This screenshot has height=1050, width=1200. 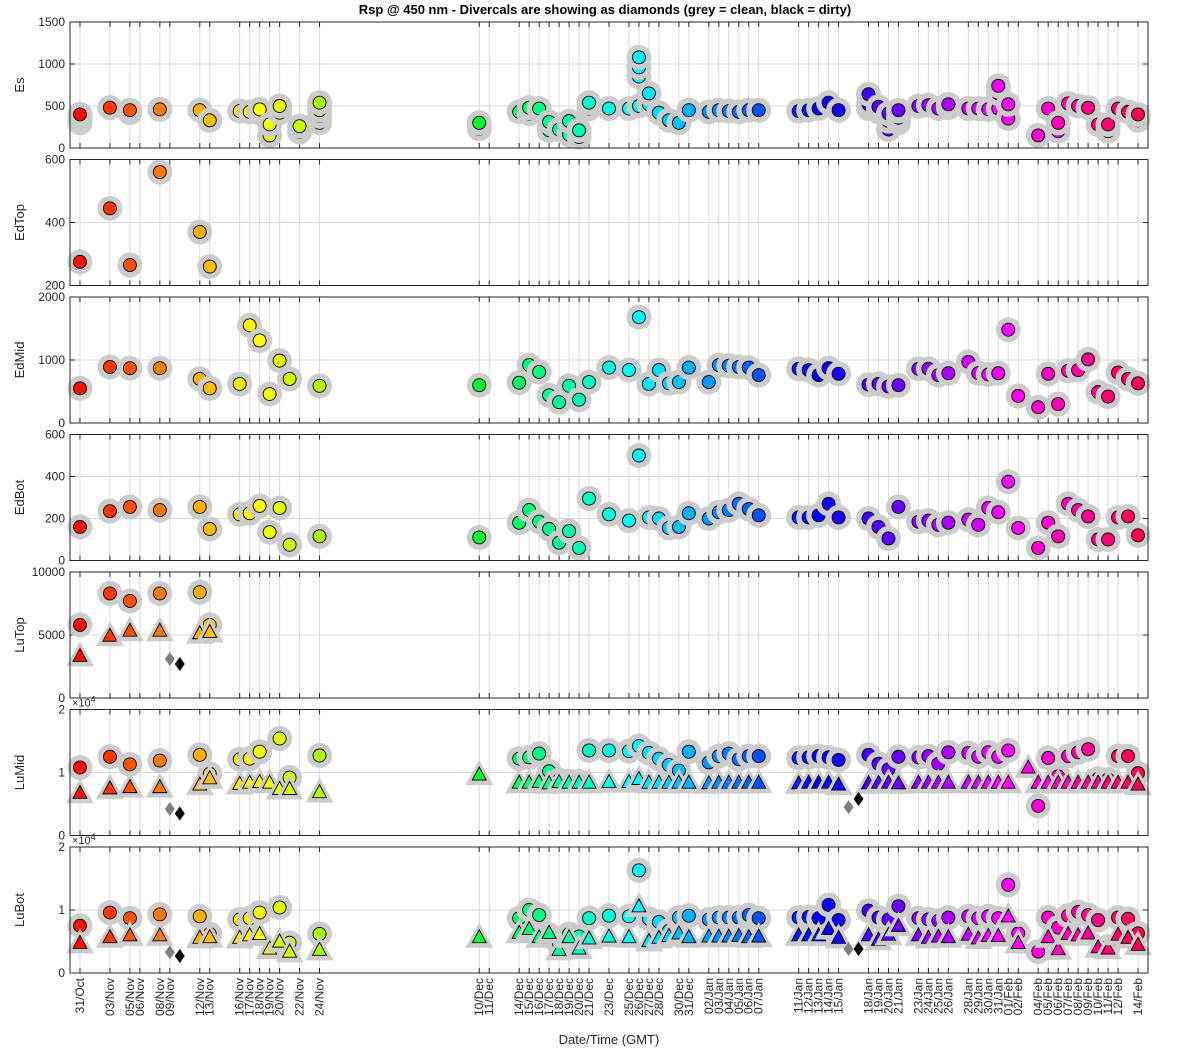 What do you see at coordinates (988, 996) in the screenshot?
I see `x-tick-label: 30/Jan` at bounding box center [988, 996].